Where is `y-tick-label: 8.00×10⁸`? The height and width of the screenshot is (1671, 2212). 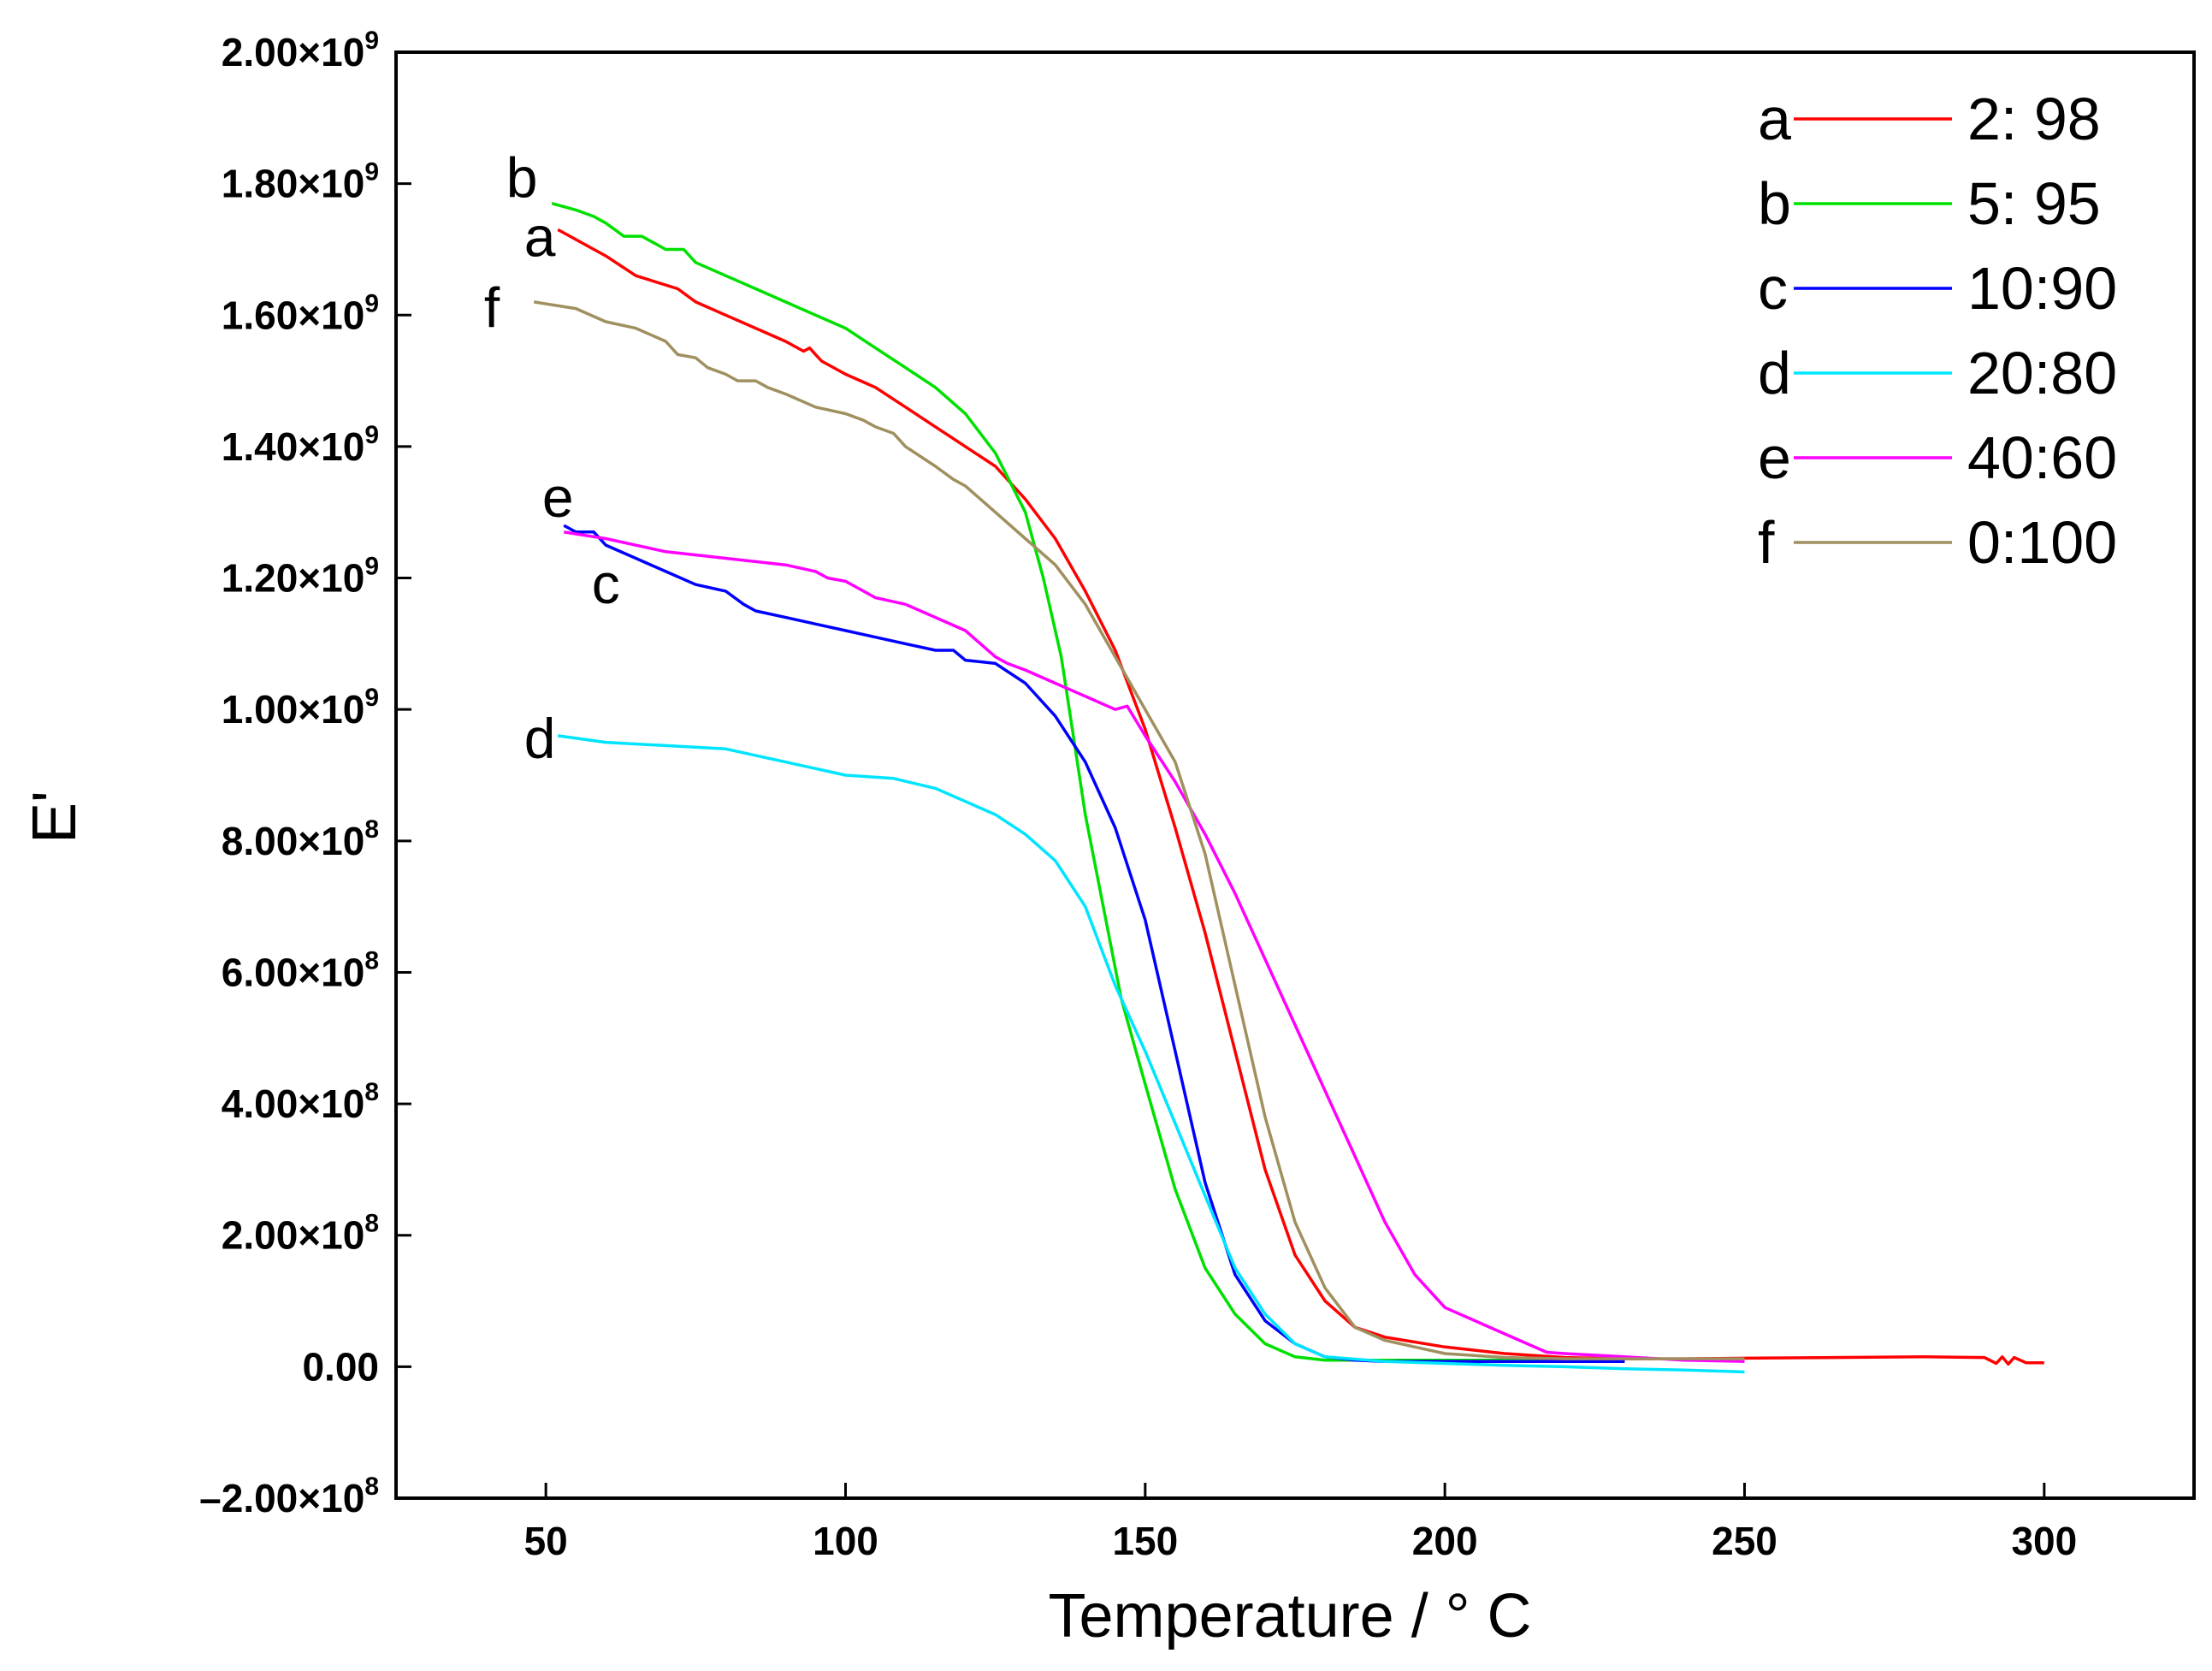
y-tick-label: 8.00×10⁸ is located at coordinates (300, 839).